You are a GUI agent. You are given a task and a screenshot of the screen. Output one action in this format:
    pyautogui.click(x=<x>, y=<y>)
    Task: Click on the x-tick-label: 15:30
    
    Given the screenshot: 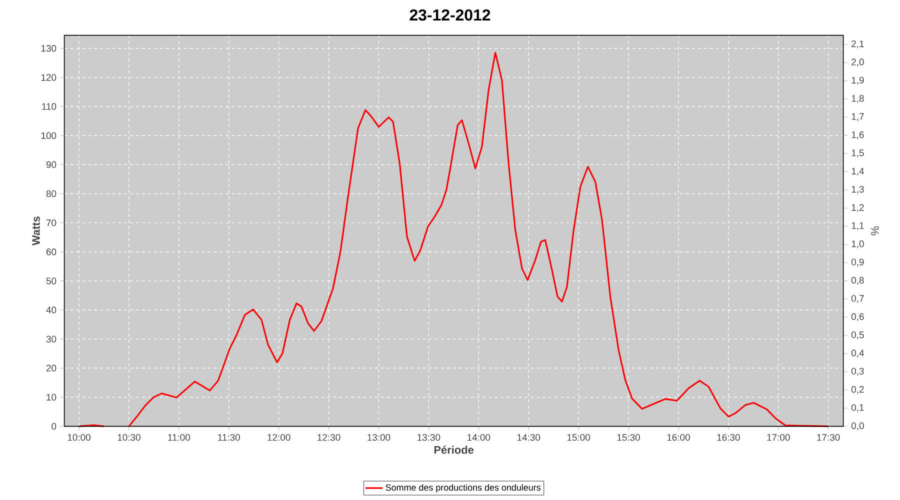 What is the action you would take?
    pyautogui.click(x=628, y=437)
    